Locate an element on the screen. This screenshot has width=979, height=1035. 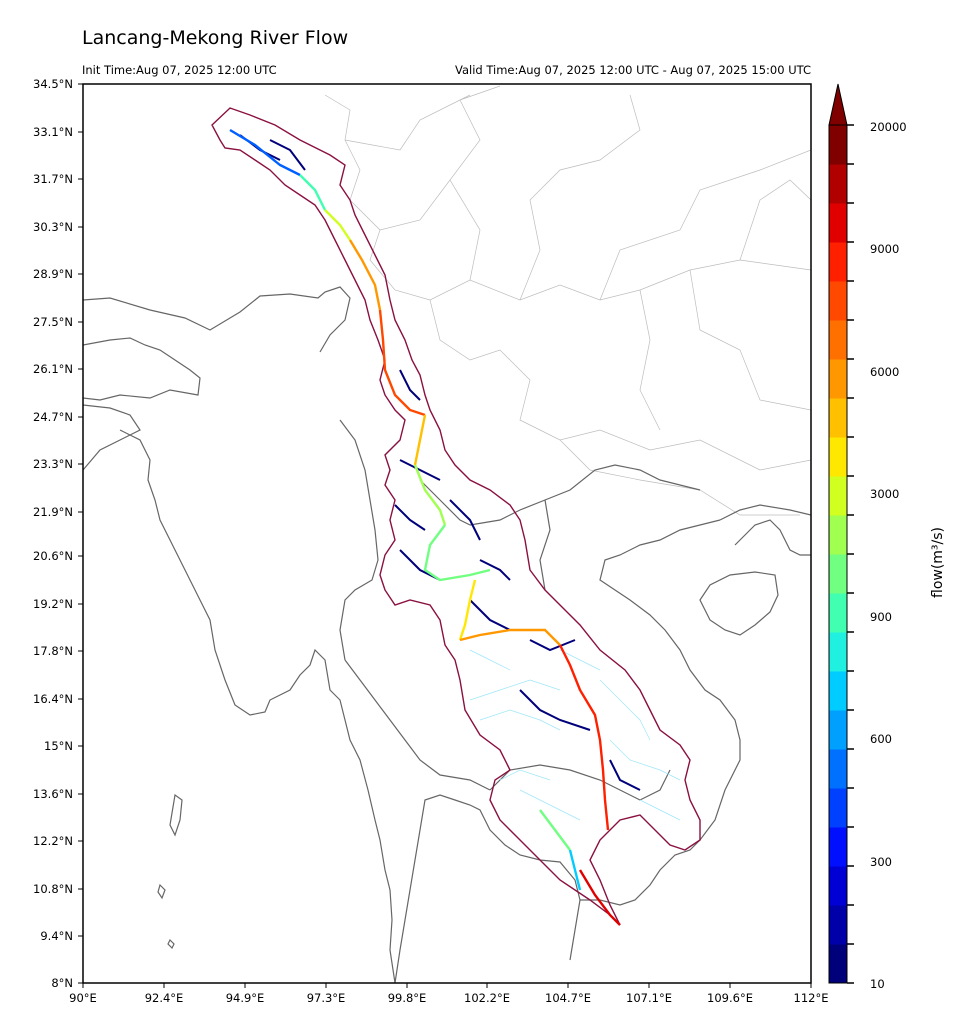
lat-label: 16.4°N is located at coordinates (53, 699).